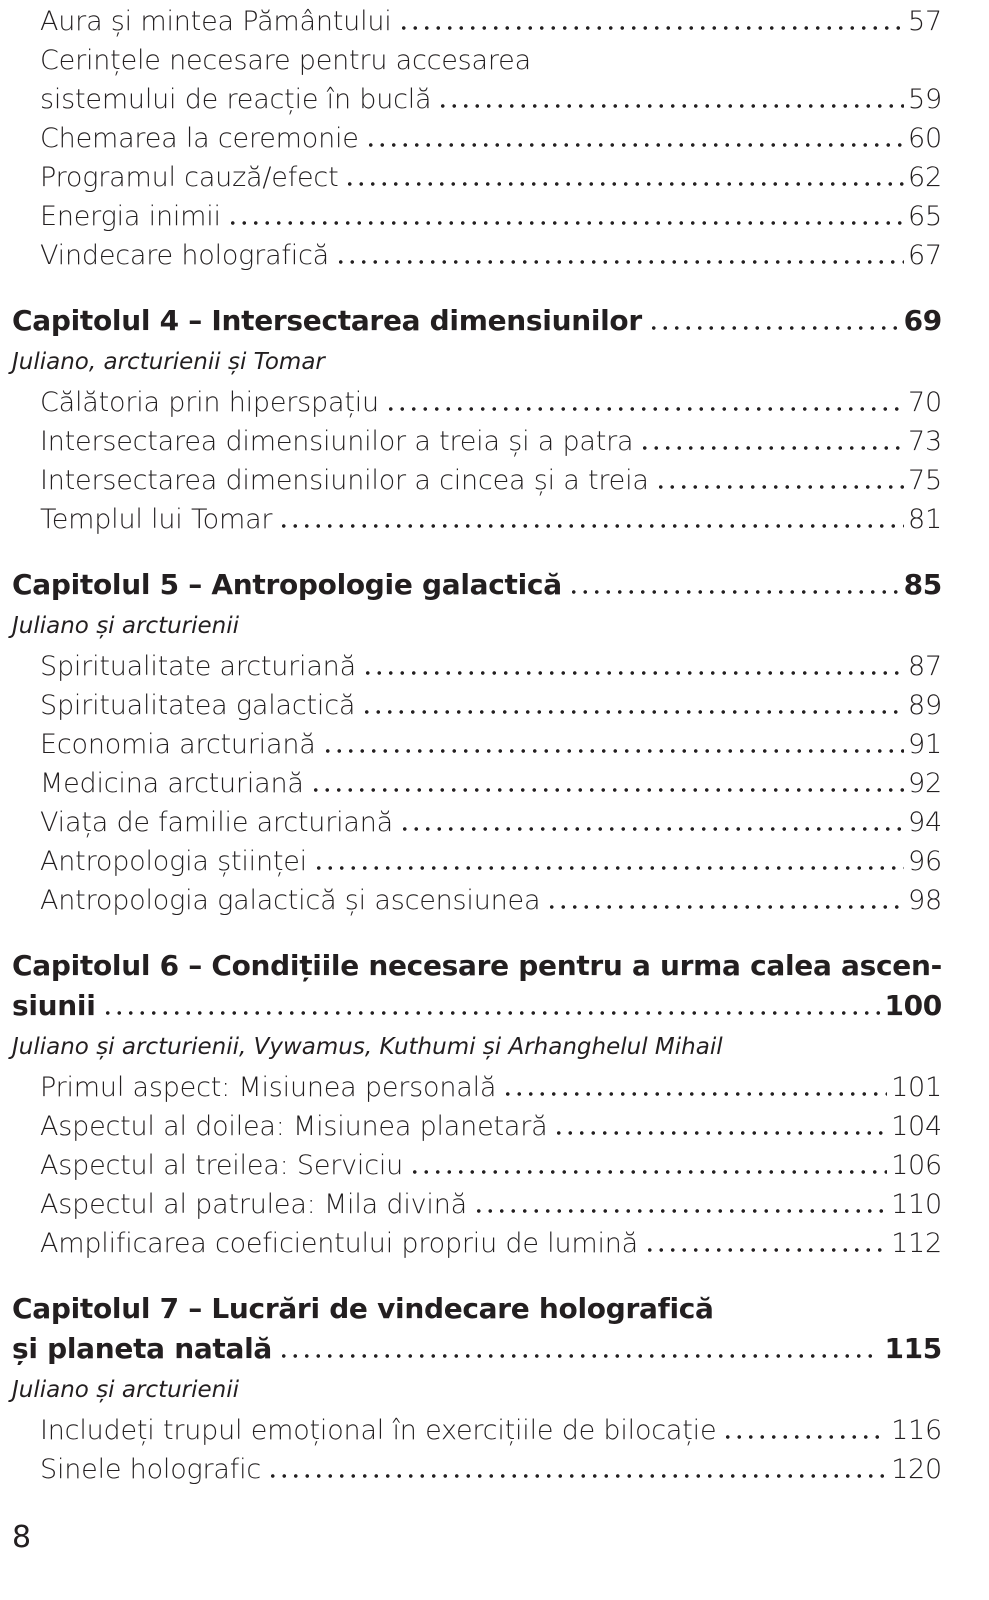 The height and width of the screenshot is (1600, 989). What do you see at coordinates (913, 1348) in the screenshot?
I see `page-ref: 115` at bounding box center [913, 1348].